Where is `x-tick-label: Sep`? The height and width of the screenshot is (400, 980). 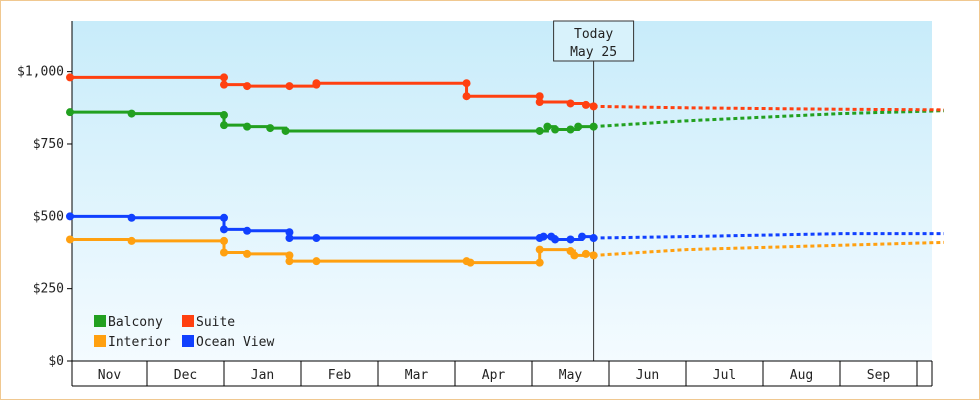 x-tick-label: Sep is located at coordinates (879, 375).